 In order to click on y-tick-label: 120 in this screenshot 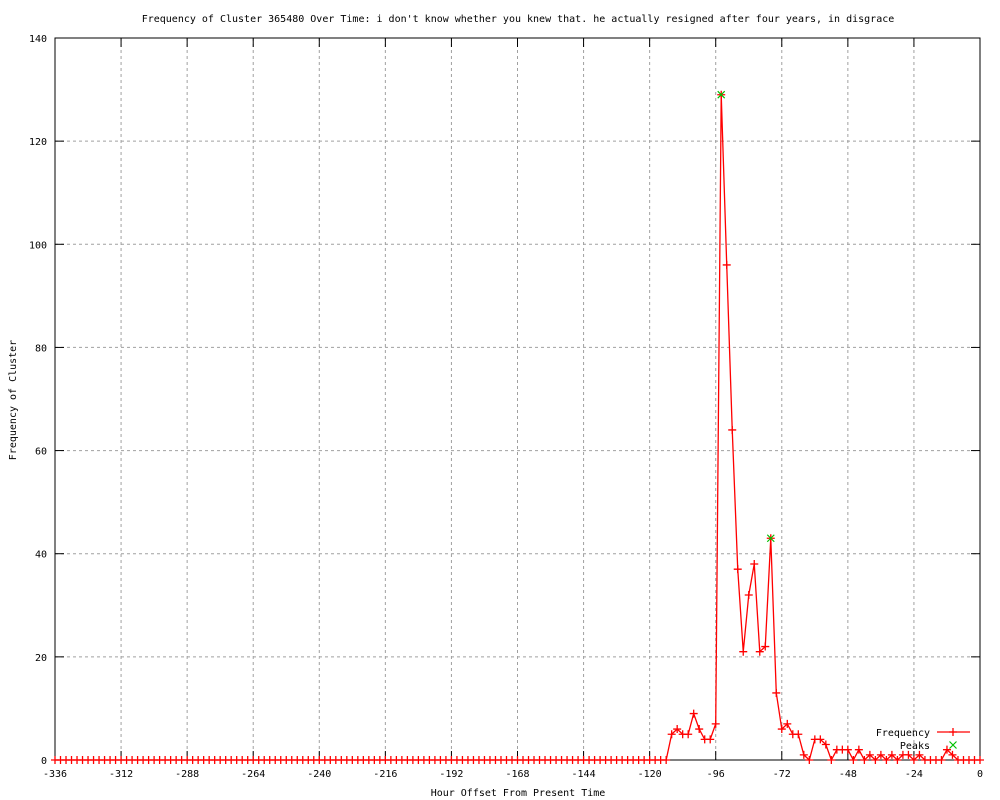, I will do `click(38, 142)`.